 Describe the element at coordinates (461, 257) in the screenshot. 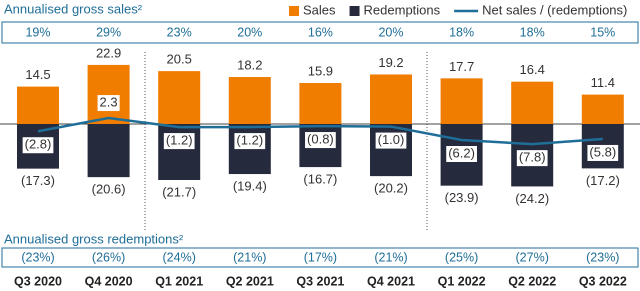

I see `rate-label: (25%)` at that location.